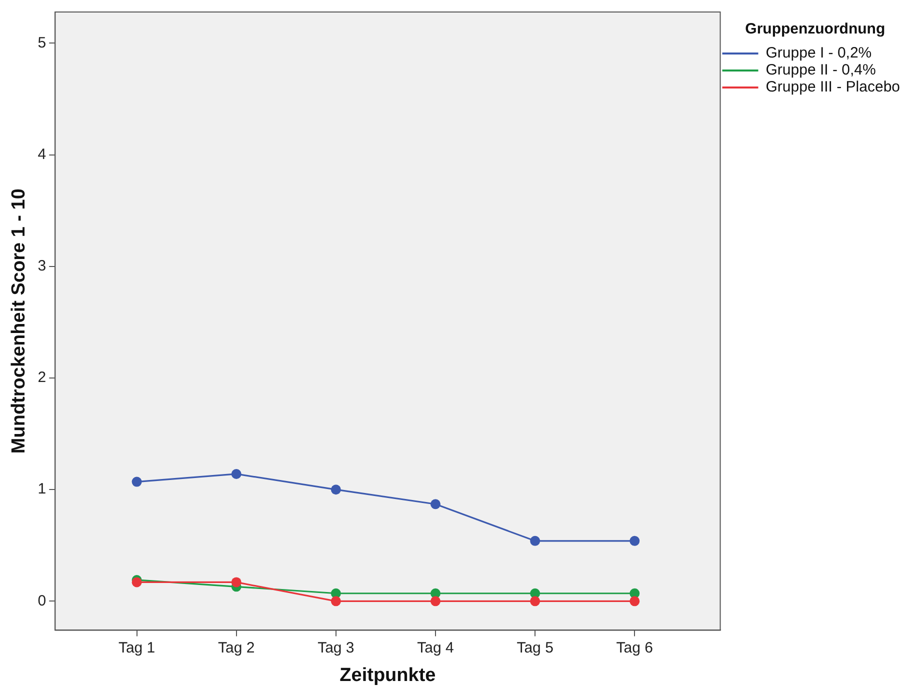 This screenshot has width=910, height=695. What do you see at coordinates (435, 647) in the screenshot?
I see `x-tick-label: Tag 4` at bounding box center [435, 647].